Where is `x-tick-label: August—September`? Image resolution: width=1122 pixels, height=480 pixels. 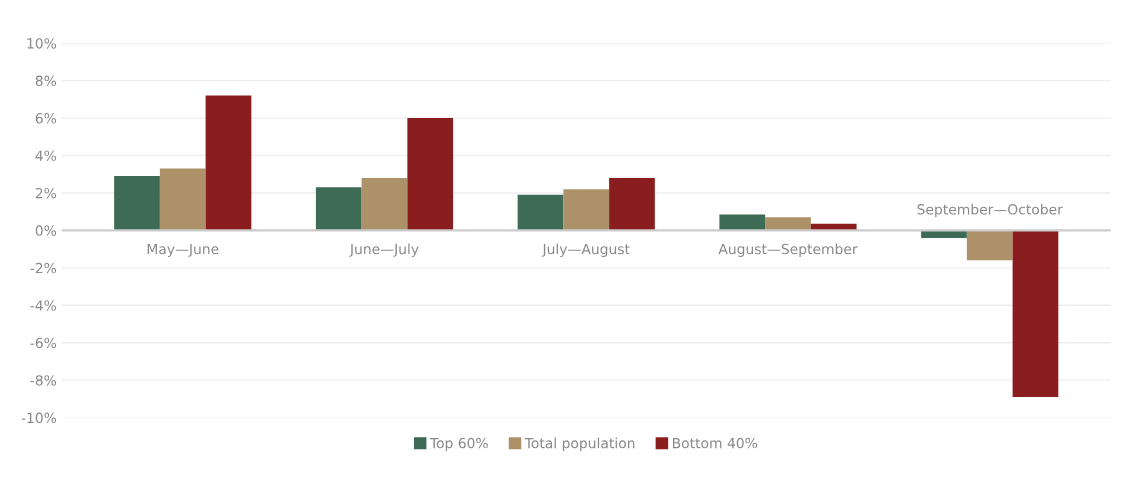
x-tick-label: August—September is located at coordinates (788, 250).